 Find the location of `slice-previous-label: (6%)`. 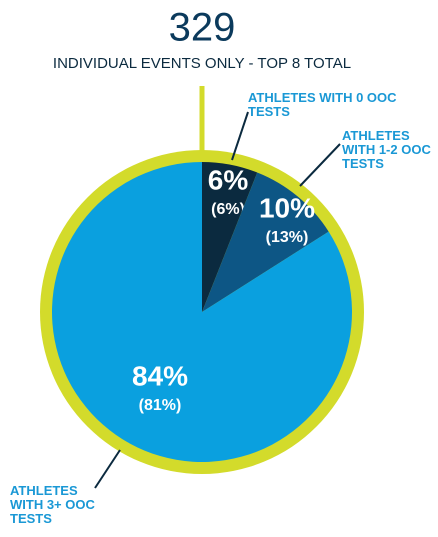

slice-previous-label: (6%) is located at coordinates (228, 209).